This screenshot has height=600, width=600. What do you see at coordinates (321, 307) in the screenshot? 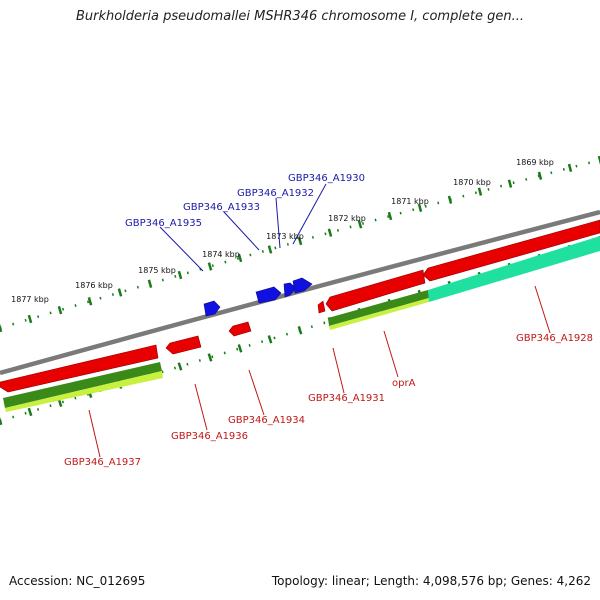
I see `gene-feature-a1931` at bounding box center [321, 307].